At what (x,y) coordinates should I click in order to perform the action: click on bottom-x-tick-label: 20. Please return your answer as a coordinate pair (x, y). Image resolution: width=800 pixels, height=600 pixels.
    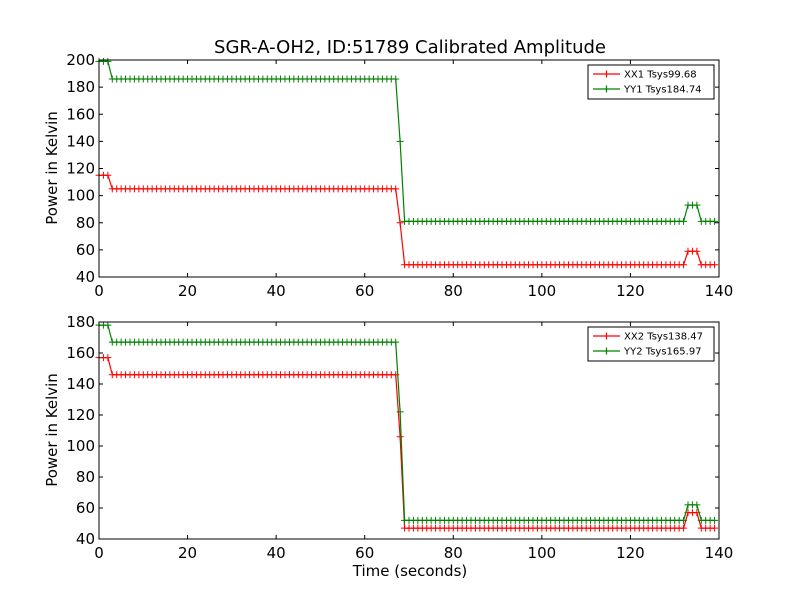
    Looking at the image, I should click on (187, 553).